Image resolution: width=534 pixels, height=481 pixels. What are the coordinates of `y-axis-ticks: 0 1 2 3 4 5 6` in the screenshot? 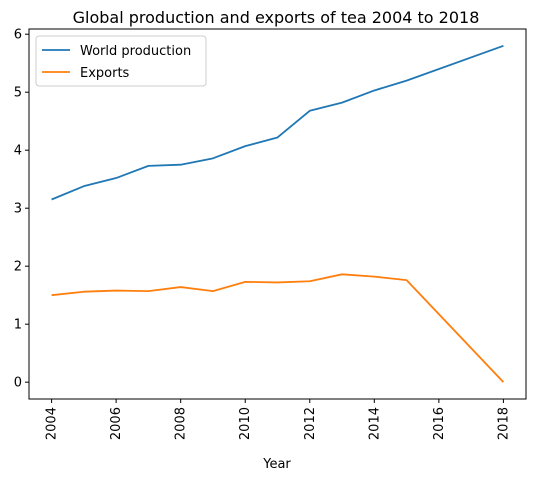 It's located at (21, 209).